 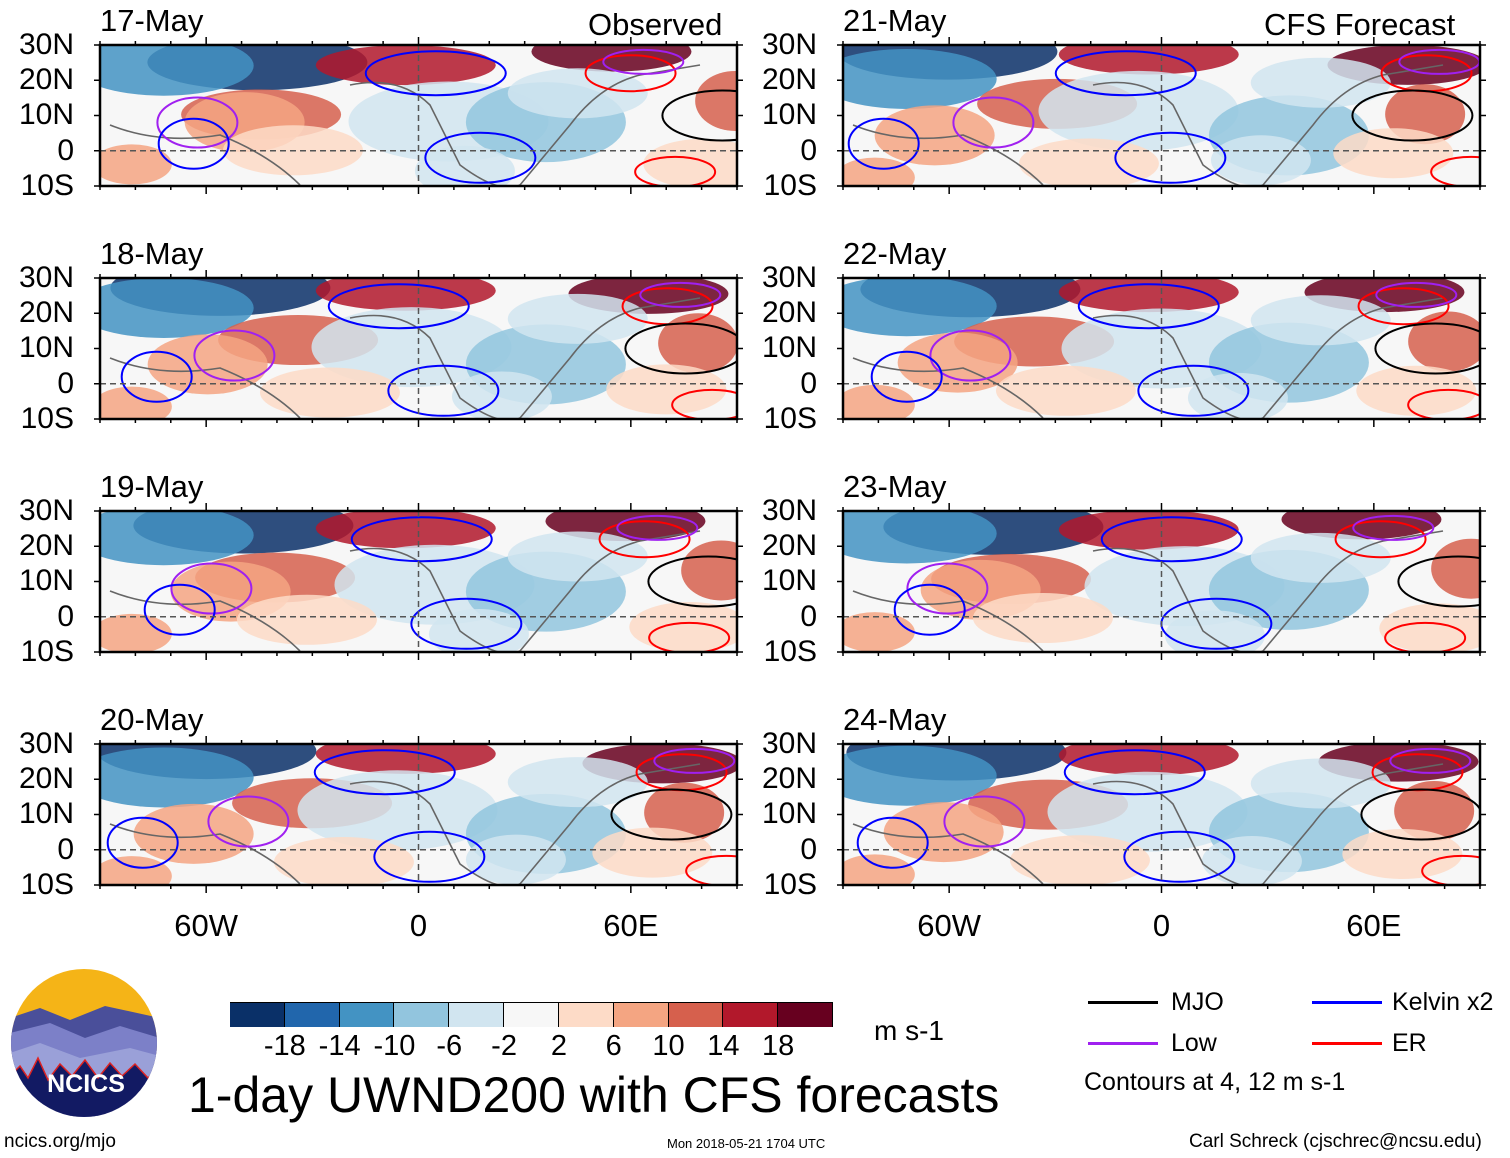 What do you see at coordinates (1409, 1043) in the screenshot?
I see `legend-label-er: ER` at bounding box center [1409, 1043].